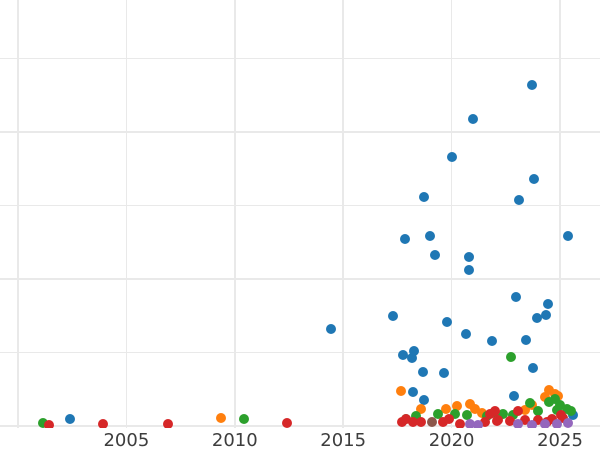 This screenshot has height=450, width=600. Describe the element at coordinates (432, 421) in the screenshot. I see `data-point-brown` at that location.